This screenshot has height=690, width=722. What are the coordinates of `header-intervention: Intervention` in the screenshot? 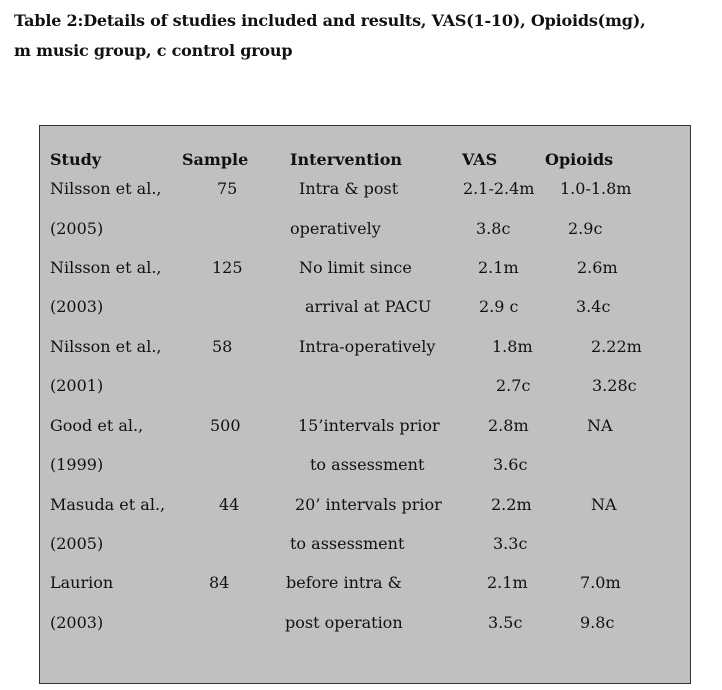 It's located at (346, 159).